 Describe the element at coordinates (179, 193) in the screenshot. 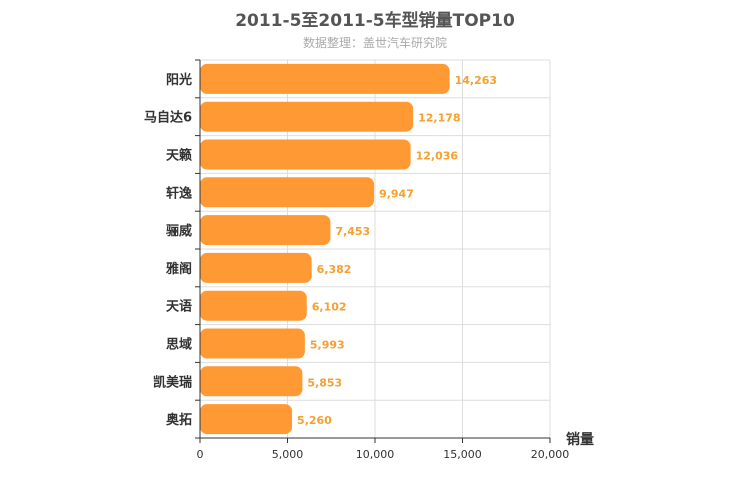

I see `category-label: 轩逸` at that location.